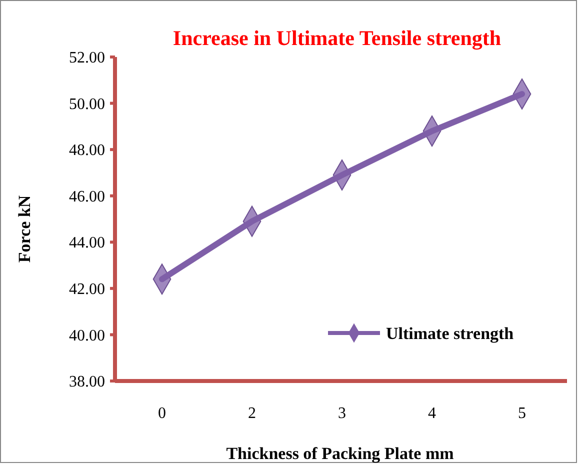 The width and height of the screenshot is (580, 466). I want to click on x-tick-label: 0, so click(162, 413).